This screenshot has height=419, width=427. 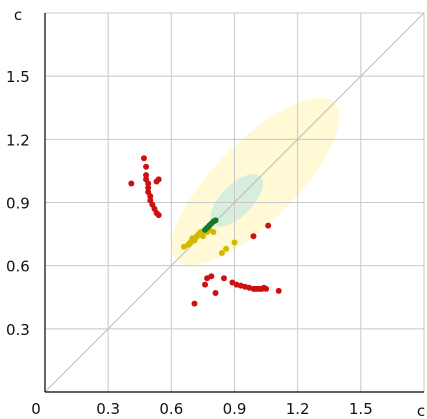 I want to click on x-tick-label: 0.6, so click(x=171, y=409).